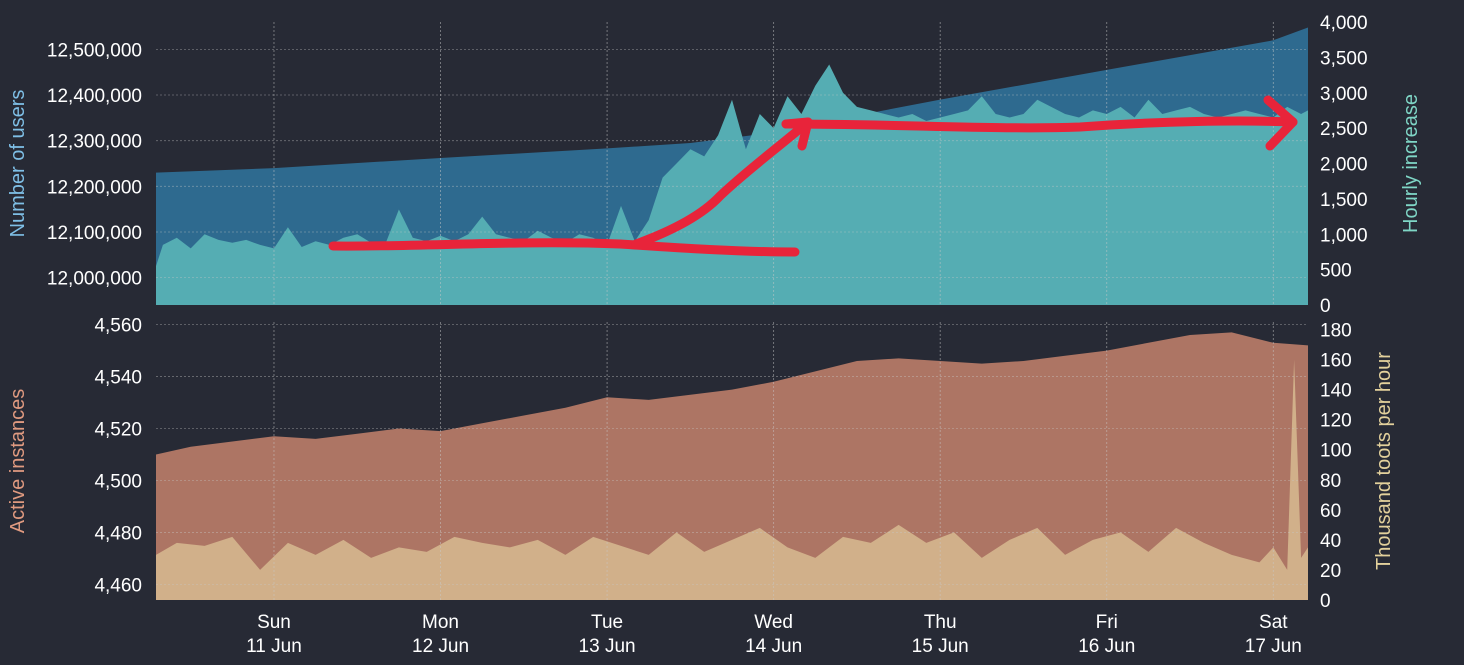  I want to click on left-tick-label: 4,520, so click(118, 430).